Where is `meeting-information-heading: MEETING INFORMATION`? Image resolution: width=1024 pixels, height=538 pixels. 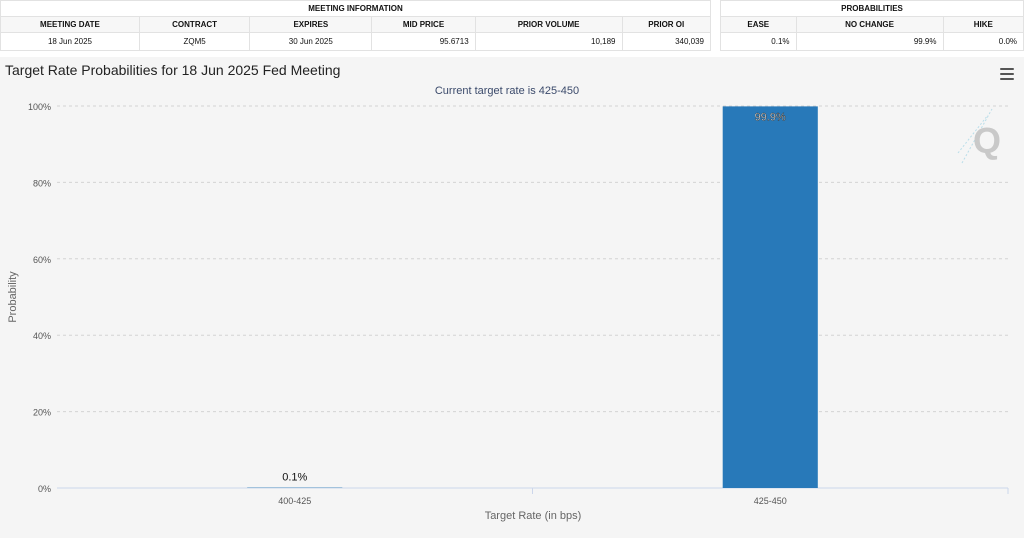 meeting-information-heading: MEETING INFORMATION is located at coordinates (355, 8).